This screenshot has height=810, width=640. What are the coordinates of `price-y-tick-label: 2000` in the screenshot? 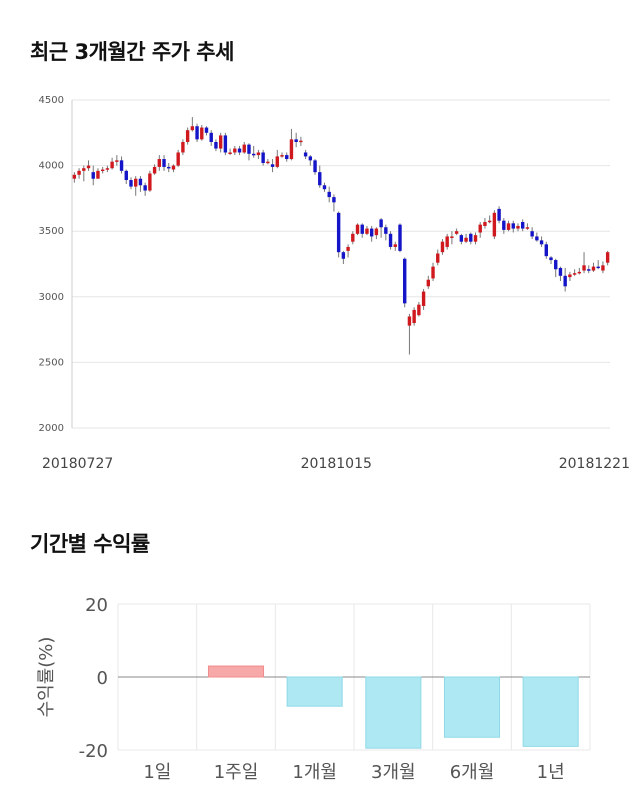 It's located at (51, 428).